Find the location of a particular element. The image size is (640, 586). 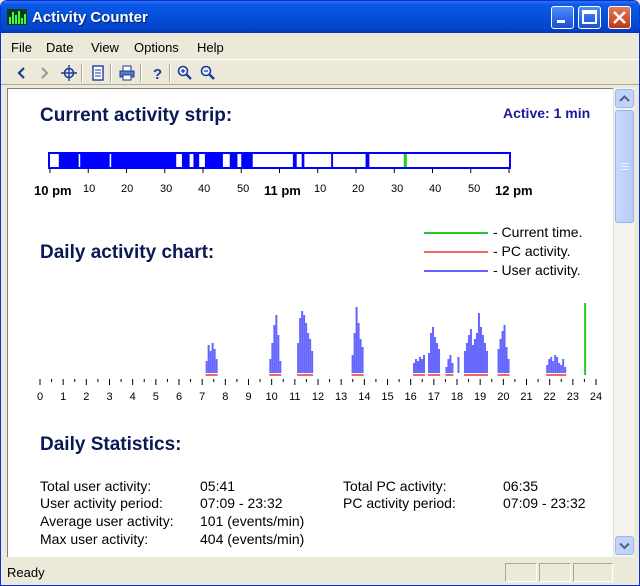

activity-strip is located at coordinates (279, 162).